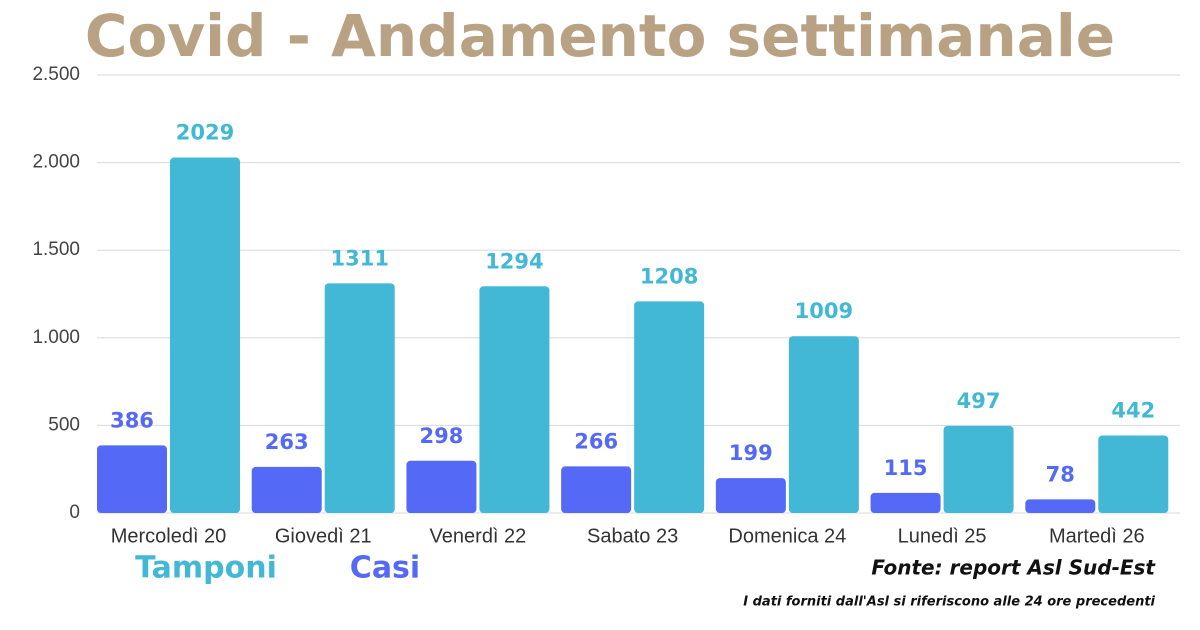 This screenshot has height=630, width=1200. What do you see at coordinates (1013, 568) in the screenshot?
I see `source: Fonte: report Asl Sud-Est` at bounding box center [1013, 568].